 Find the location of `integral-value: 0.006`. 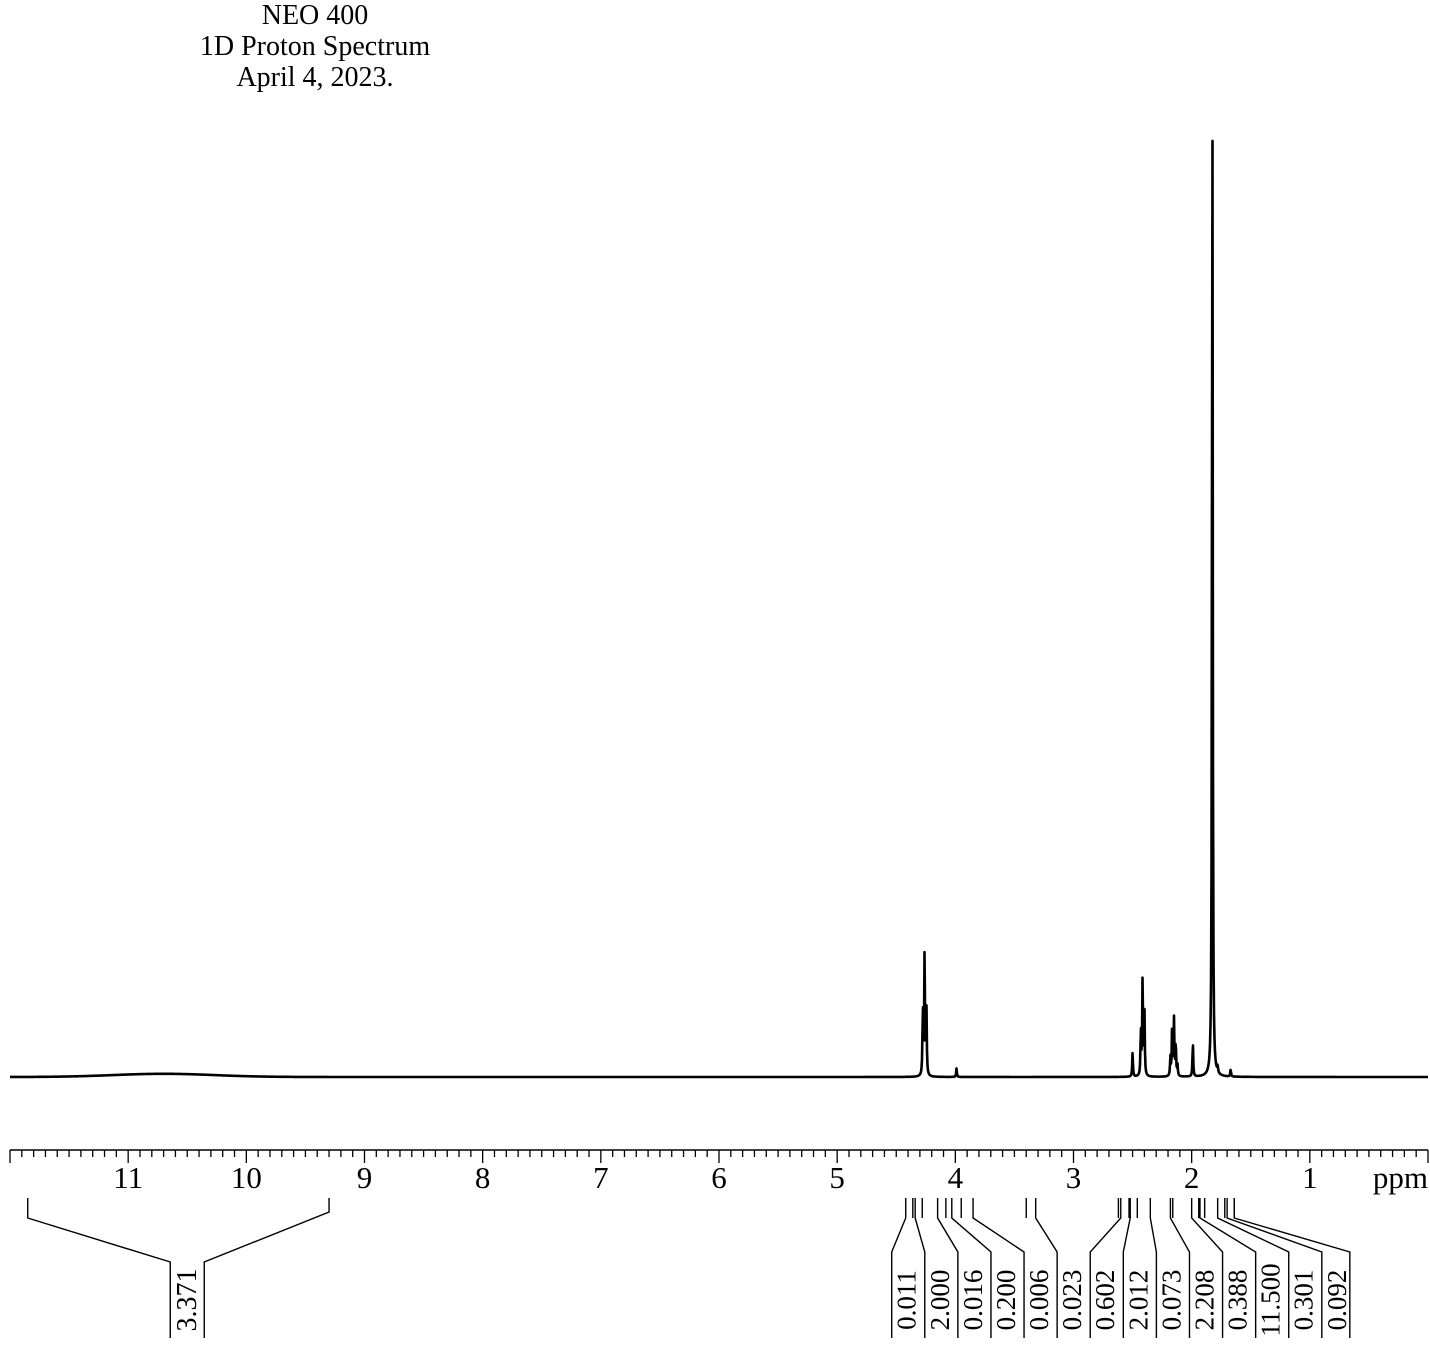

integral-value: 0.006 is located at coordinates (1039, 1300).